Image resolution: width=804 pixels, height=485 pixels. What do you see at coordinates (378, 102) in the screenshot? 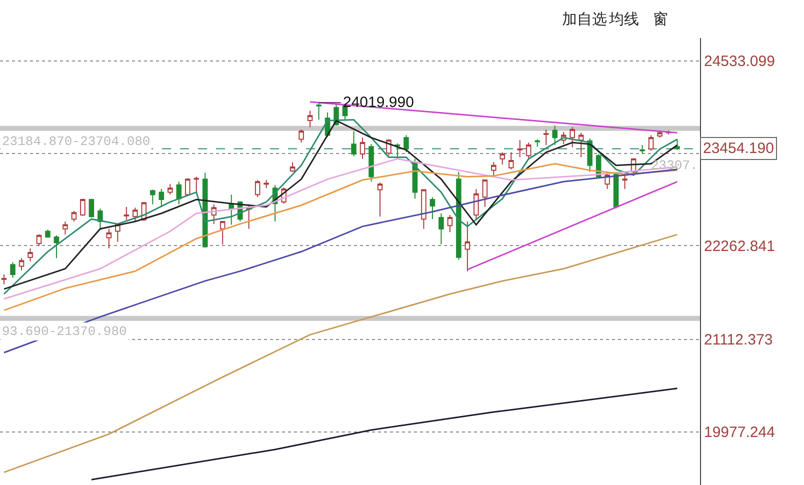
I see `annotation: 24019.990` at bounding box center [378, 102].